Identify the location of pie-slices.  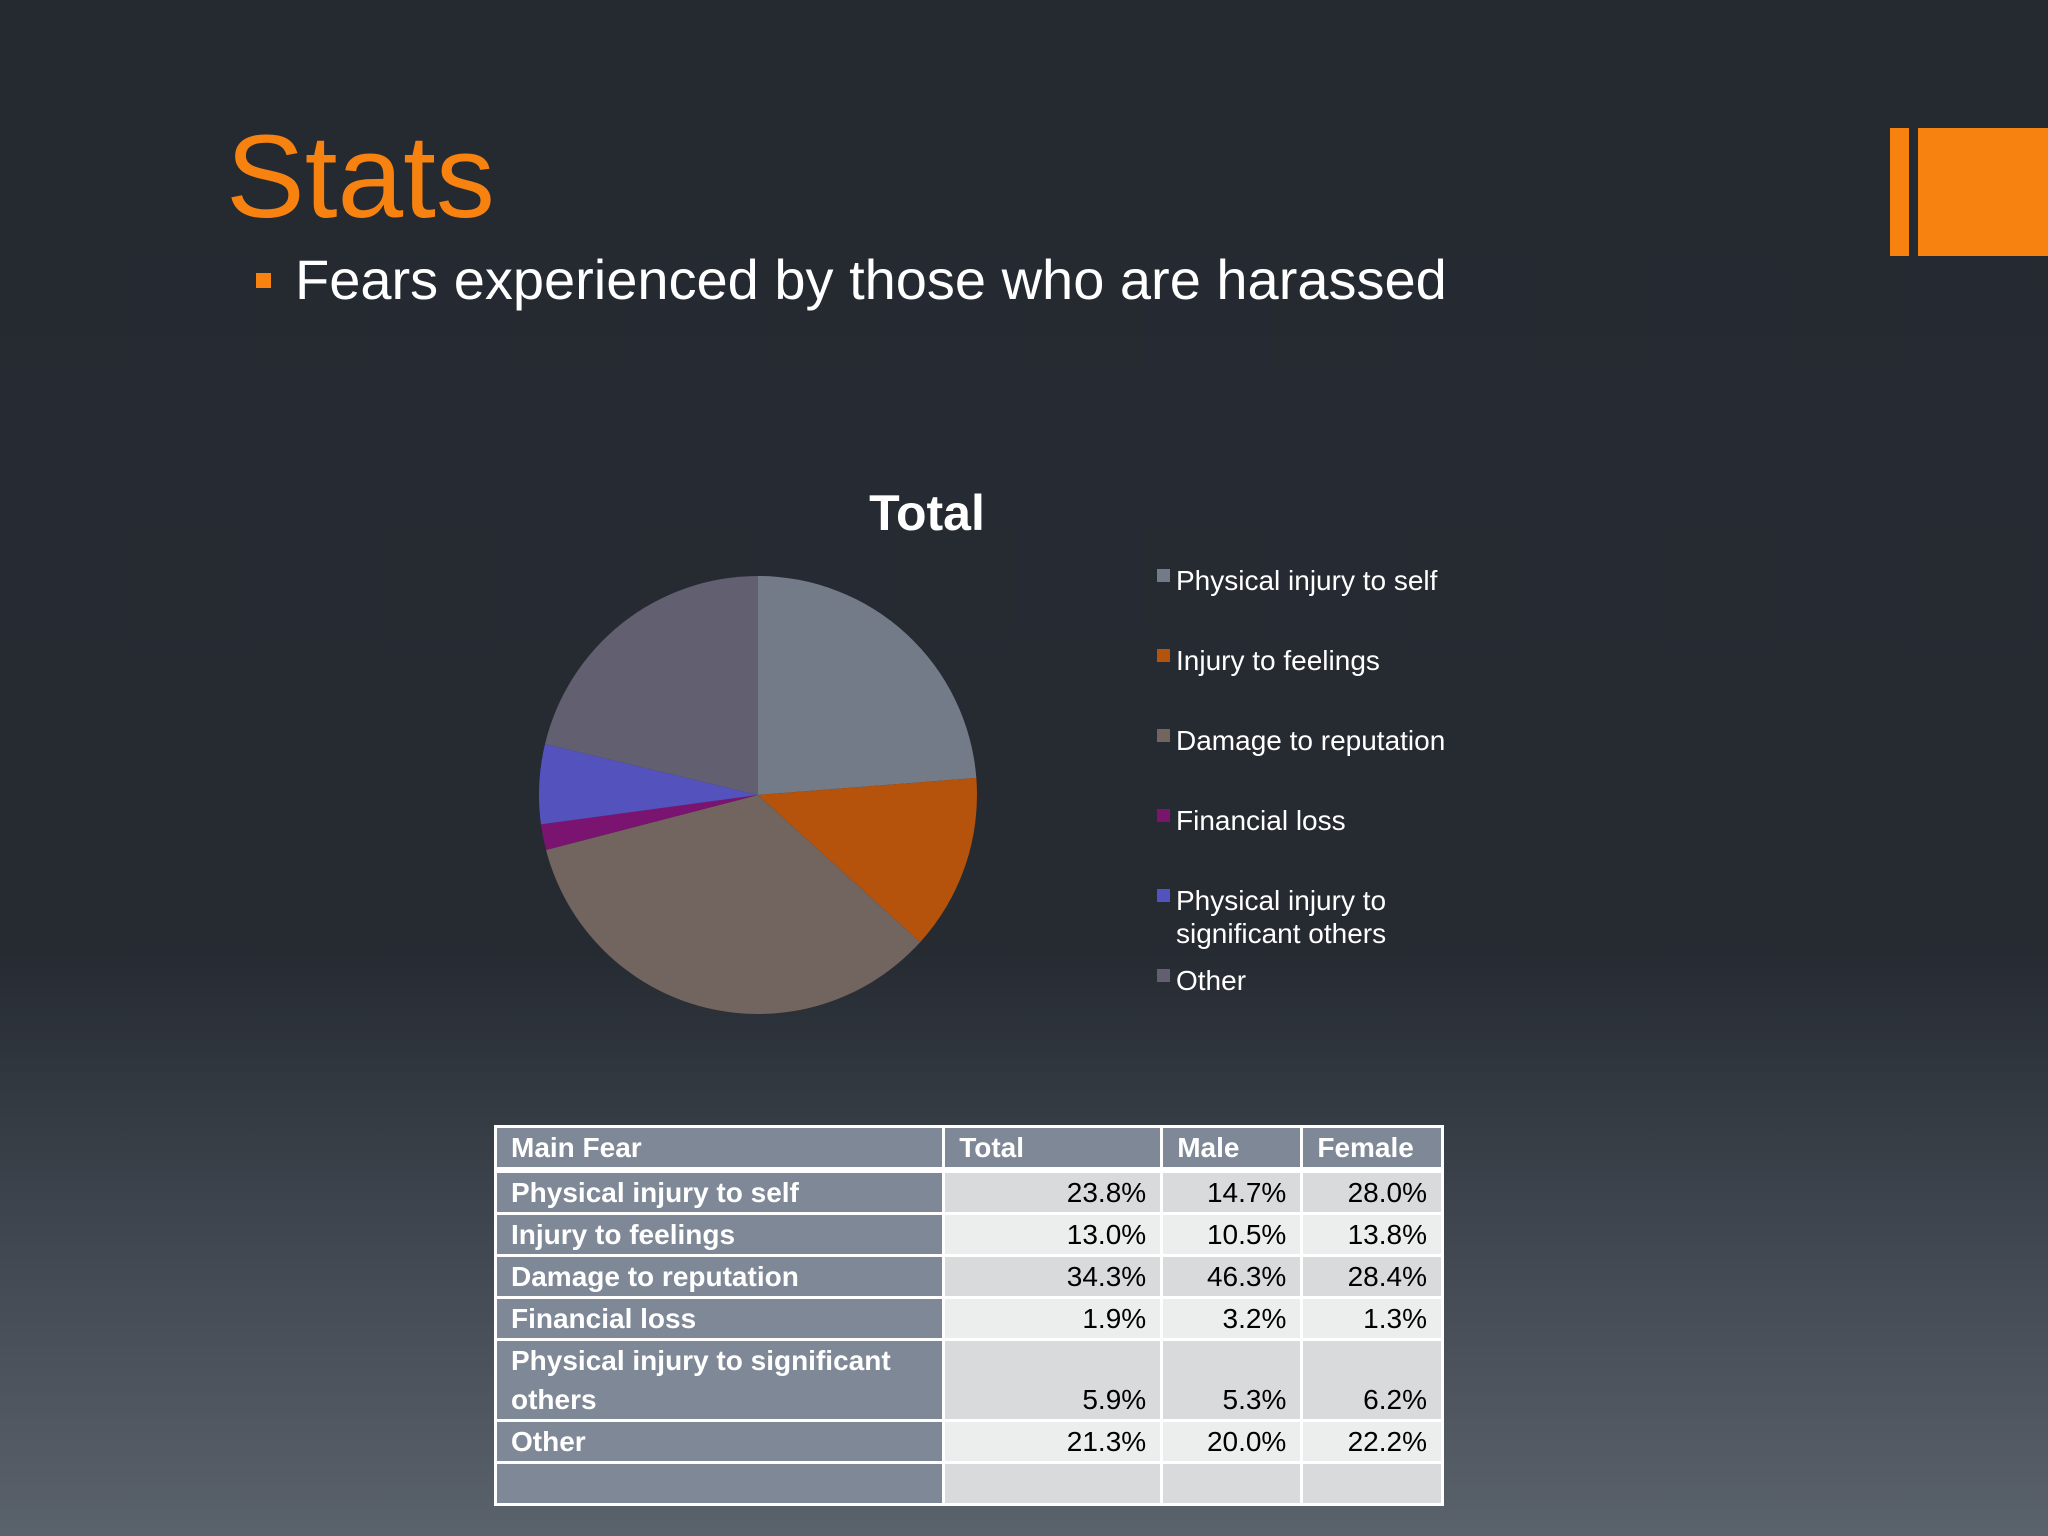
(758, 795).